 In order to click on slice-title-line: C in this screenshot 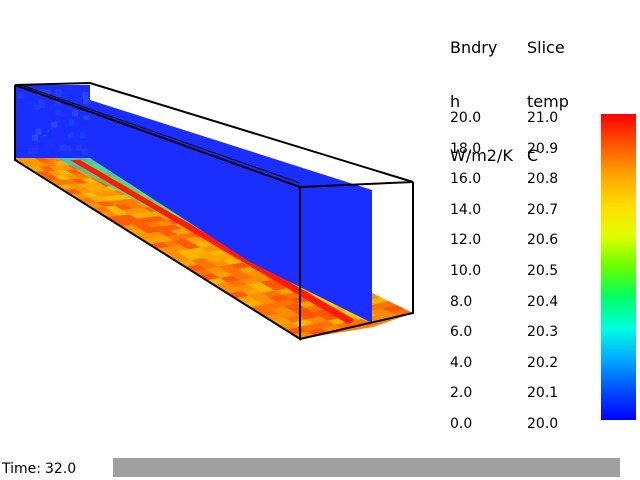, I will do `click(533, 155)`.